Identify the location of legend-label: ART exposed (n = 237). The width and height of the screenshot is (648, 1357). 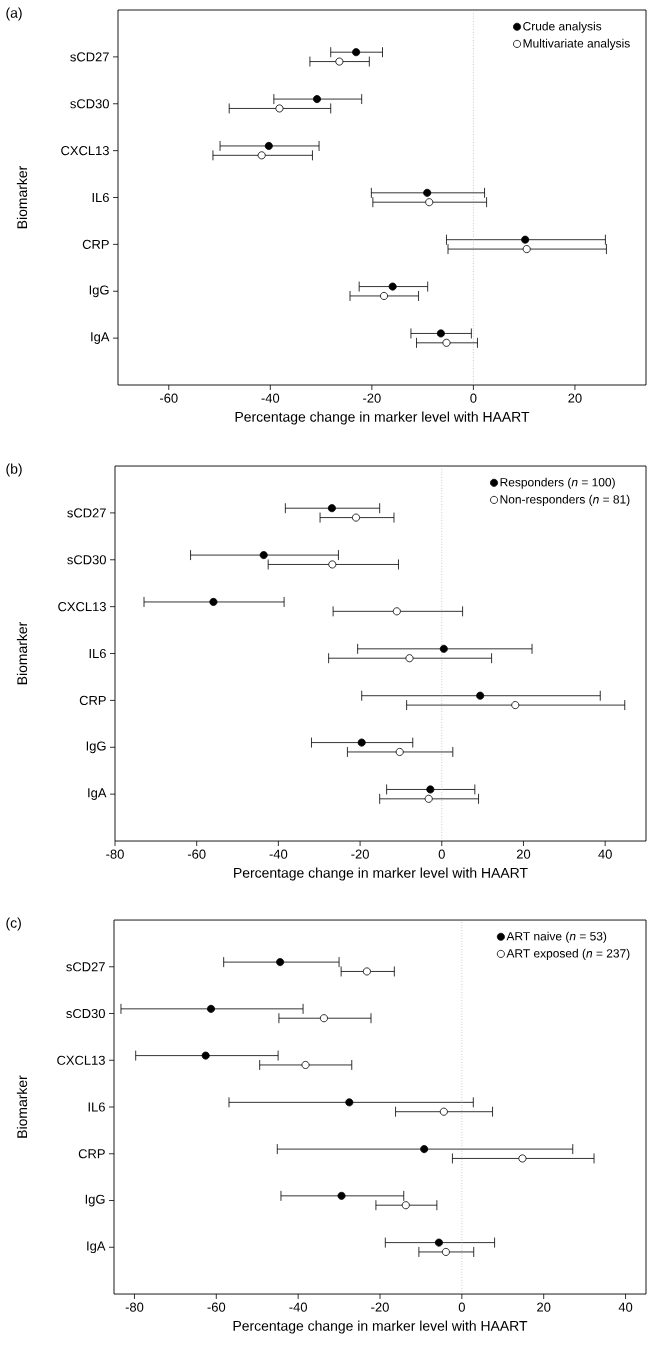
(568, 954).